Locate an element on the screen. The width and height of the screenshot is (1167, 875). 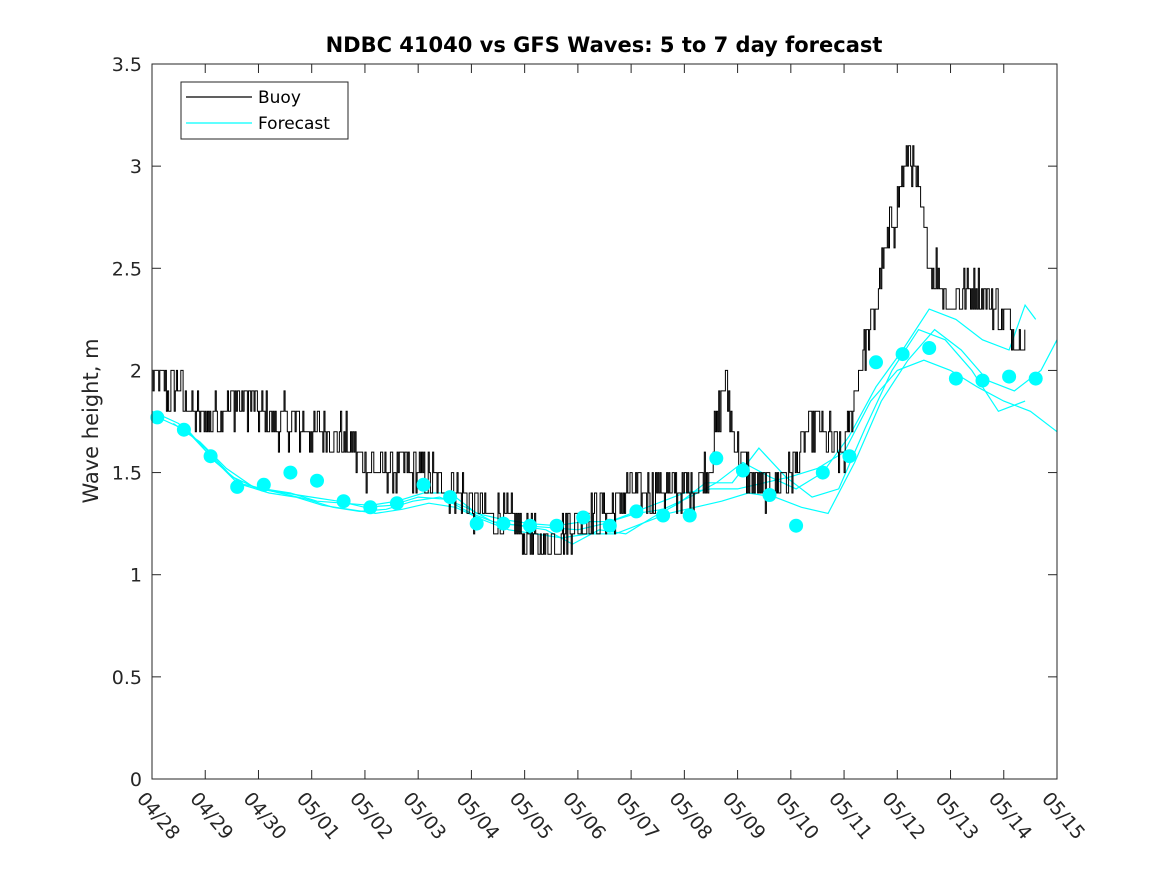
y-tick-label: 2.5 is located at coordinates (127, 269).